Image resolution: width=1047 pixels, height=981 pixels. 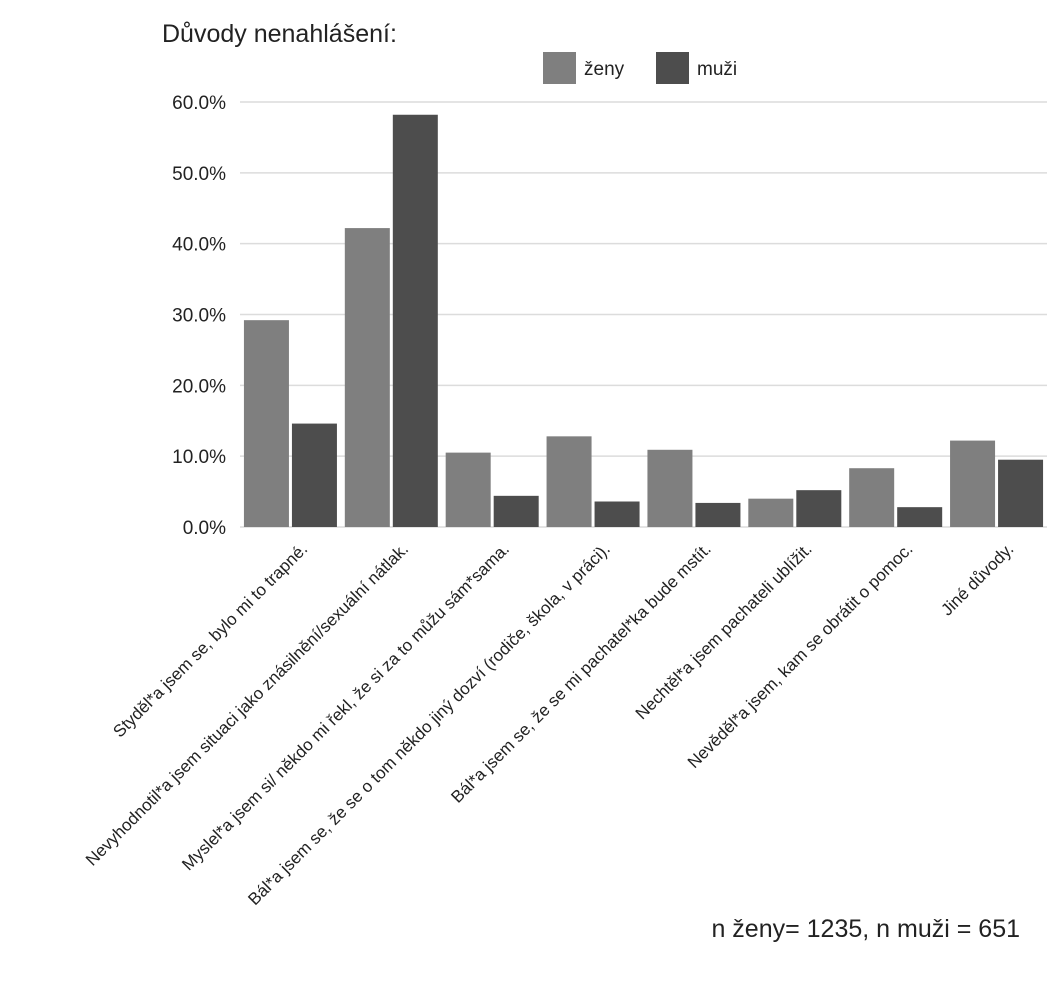 I want to click on y-tick-label: 0.0%, so click(x=204, y=528).